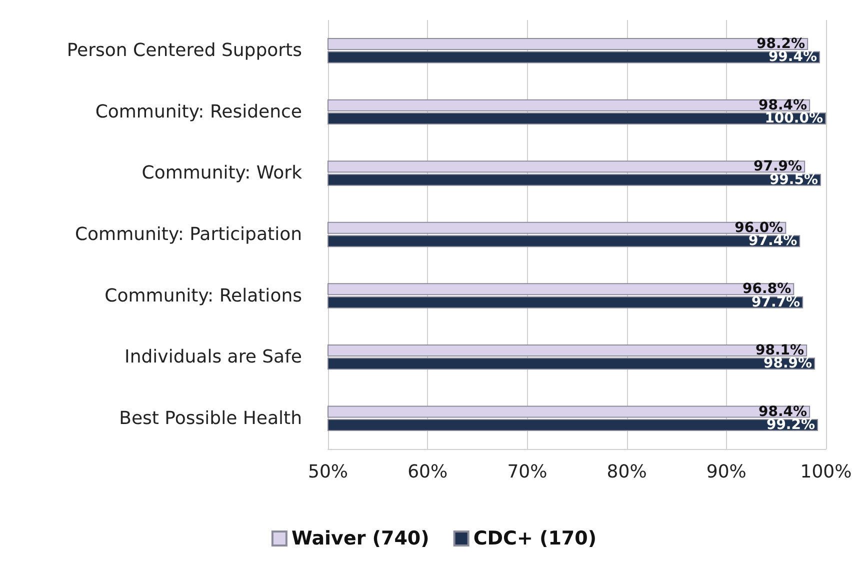 This screenshot has height=569, width=868. I want to click on x-tick-label: 60%, so click(428, 472).